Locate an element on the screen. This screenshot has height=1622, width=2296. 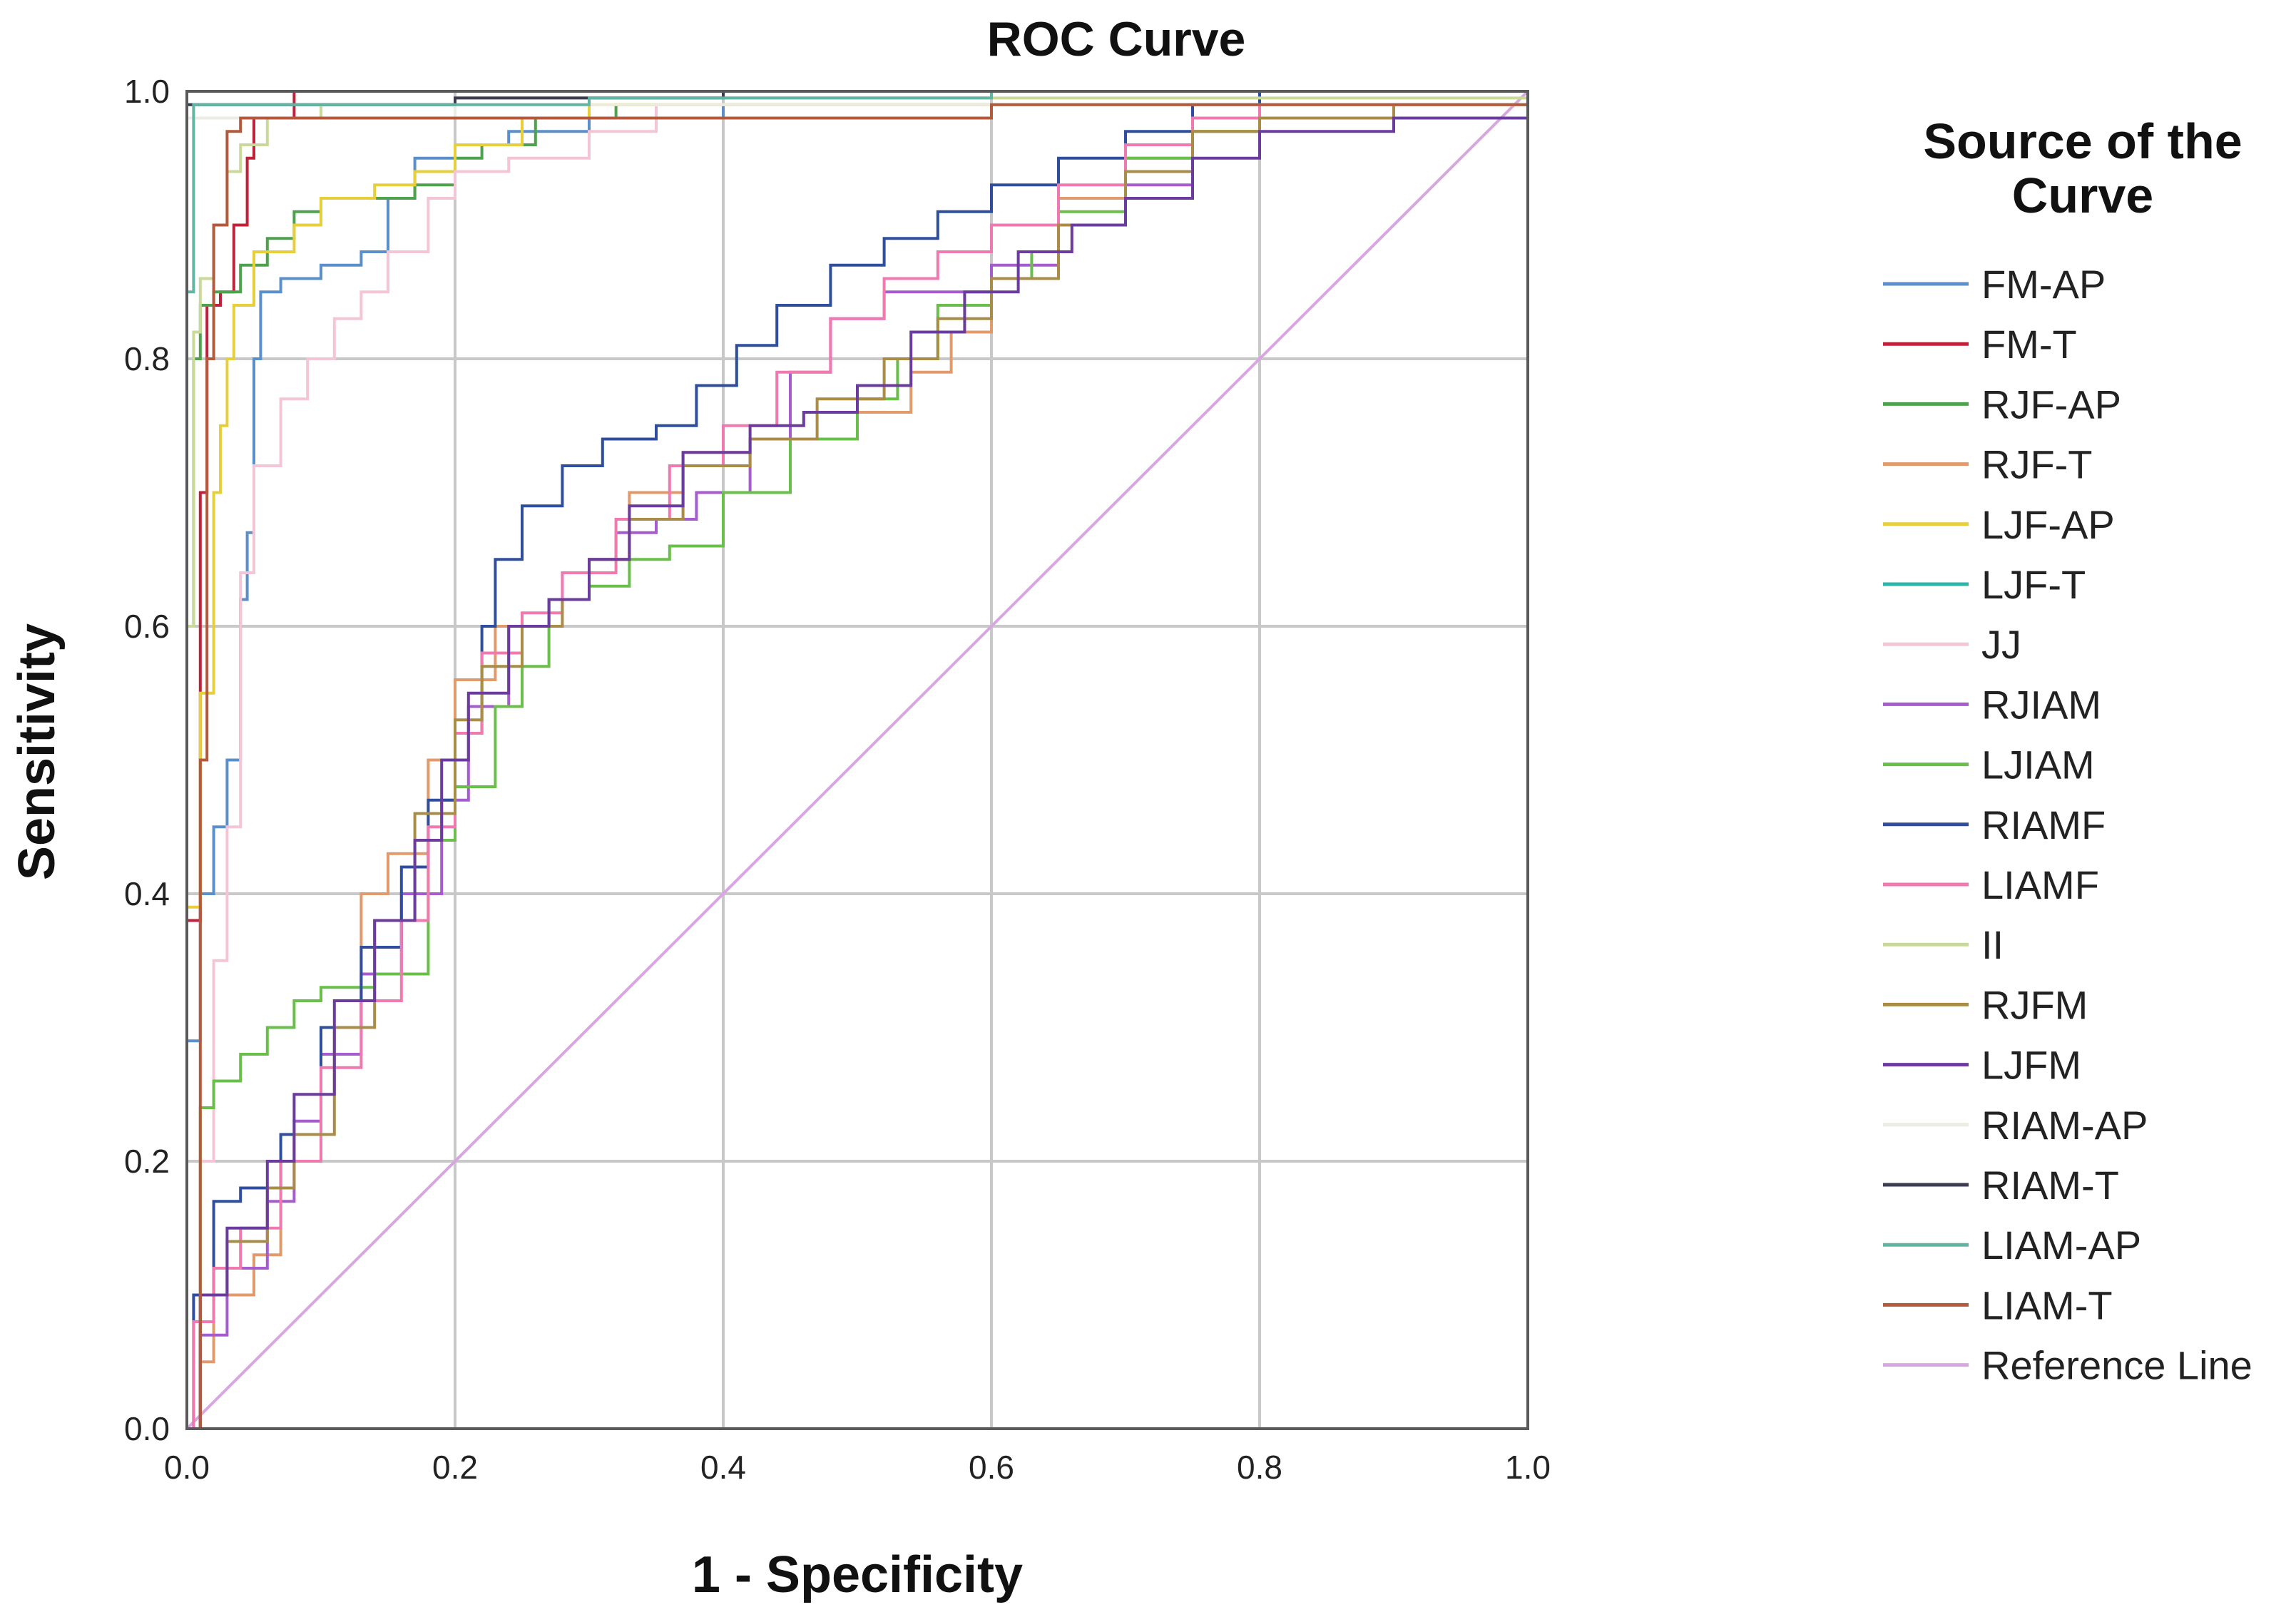
legend-label-ii: II is located at coordinates (1992, 944).